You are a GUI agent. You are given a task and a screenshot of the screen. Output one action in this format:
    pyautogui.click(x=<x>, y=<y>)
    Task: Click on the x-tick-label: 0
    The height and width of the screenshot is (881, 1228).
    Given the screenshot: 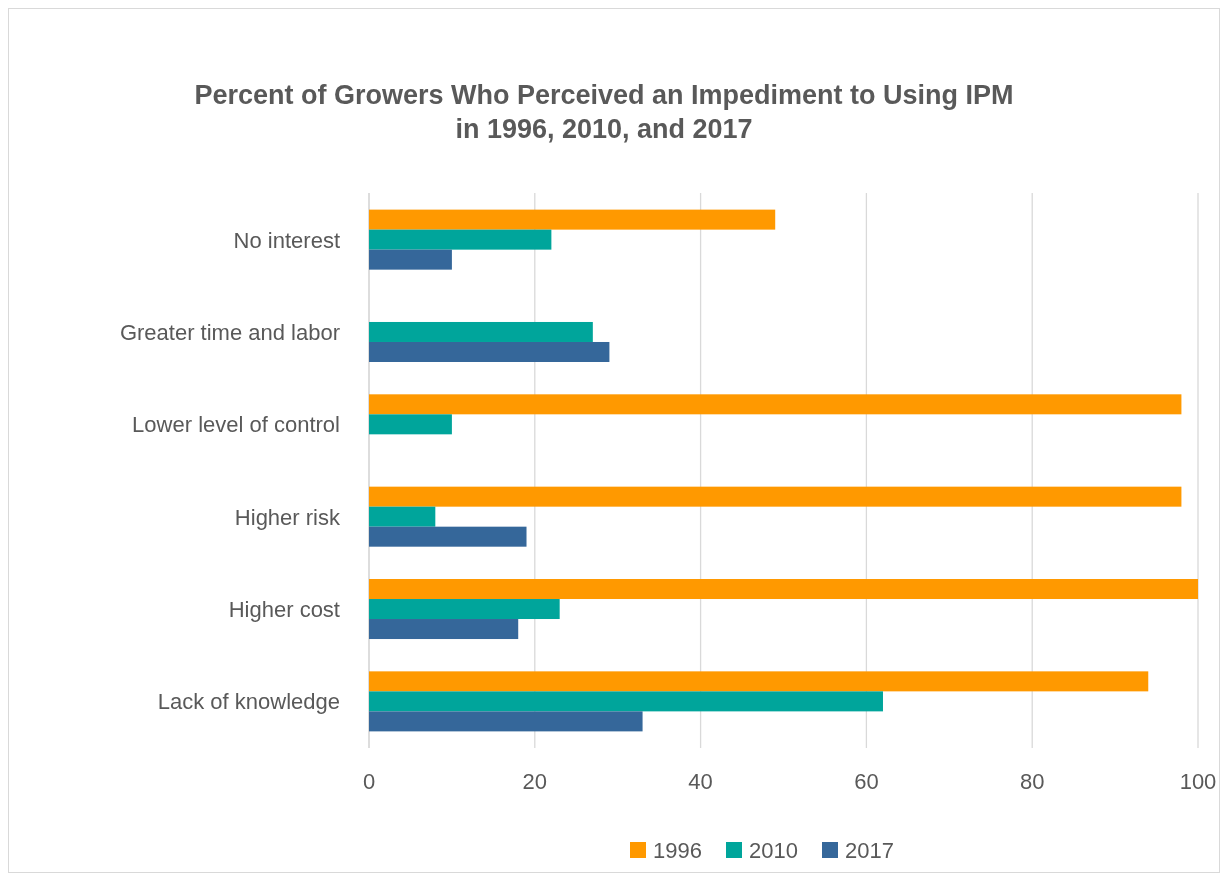 What is the action you would take?
    pyautogui.click(x=369, y=781)
    